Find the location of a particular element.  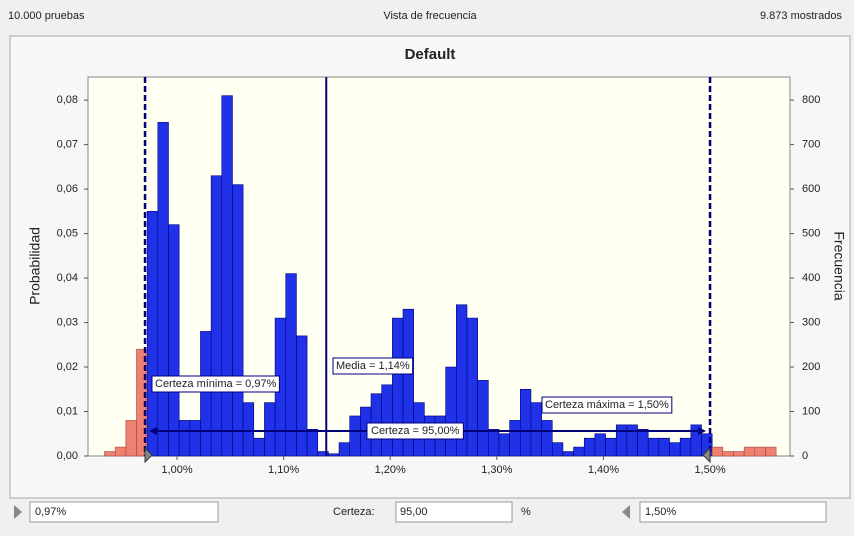

y-tick-label: 0,06 is located at coordinates (67, 189).